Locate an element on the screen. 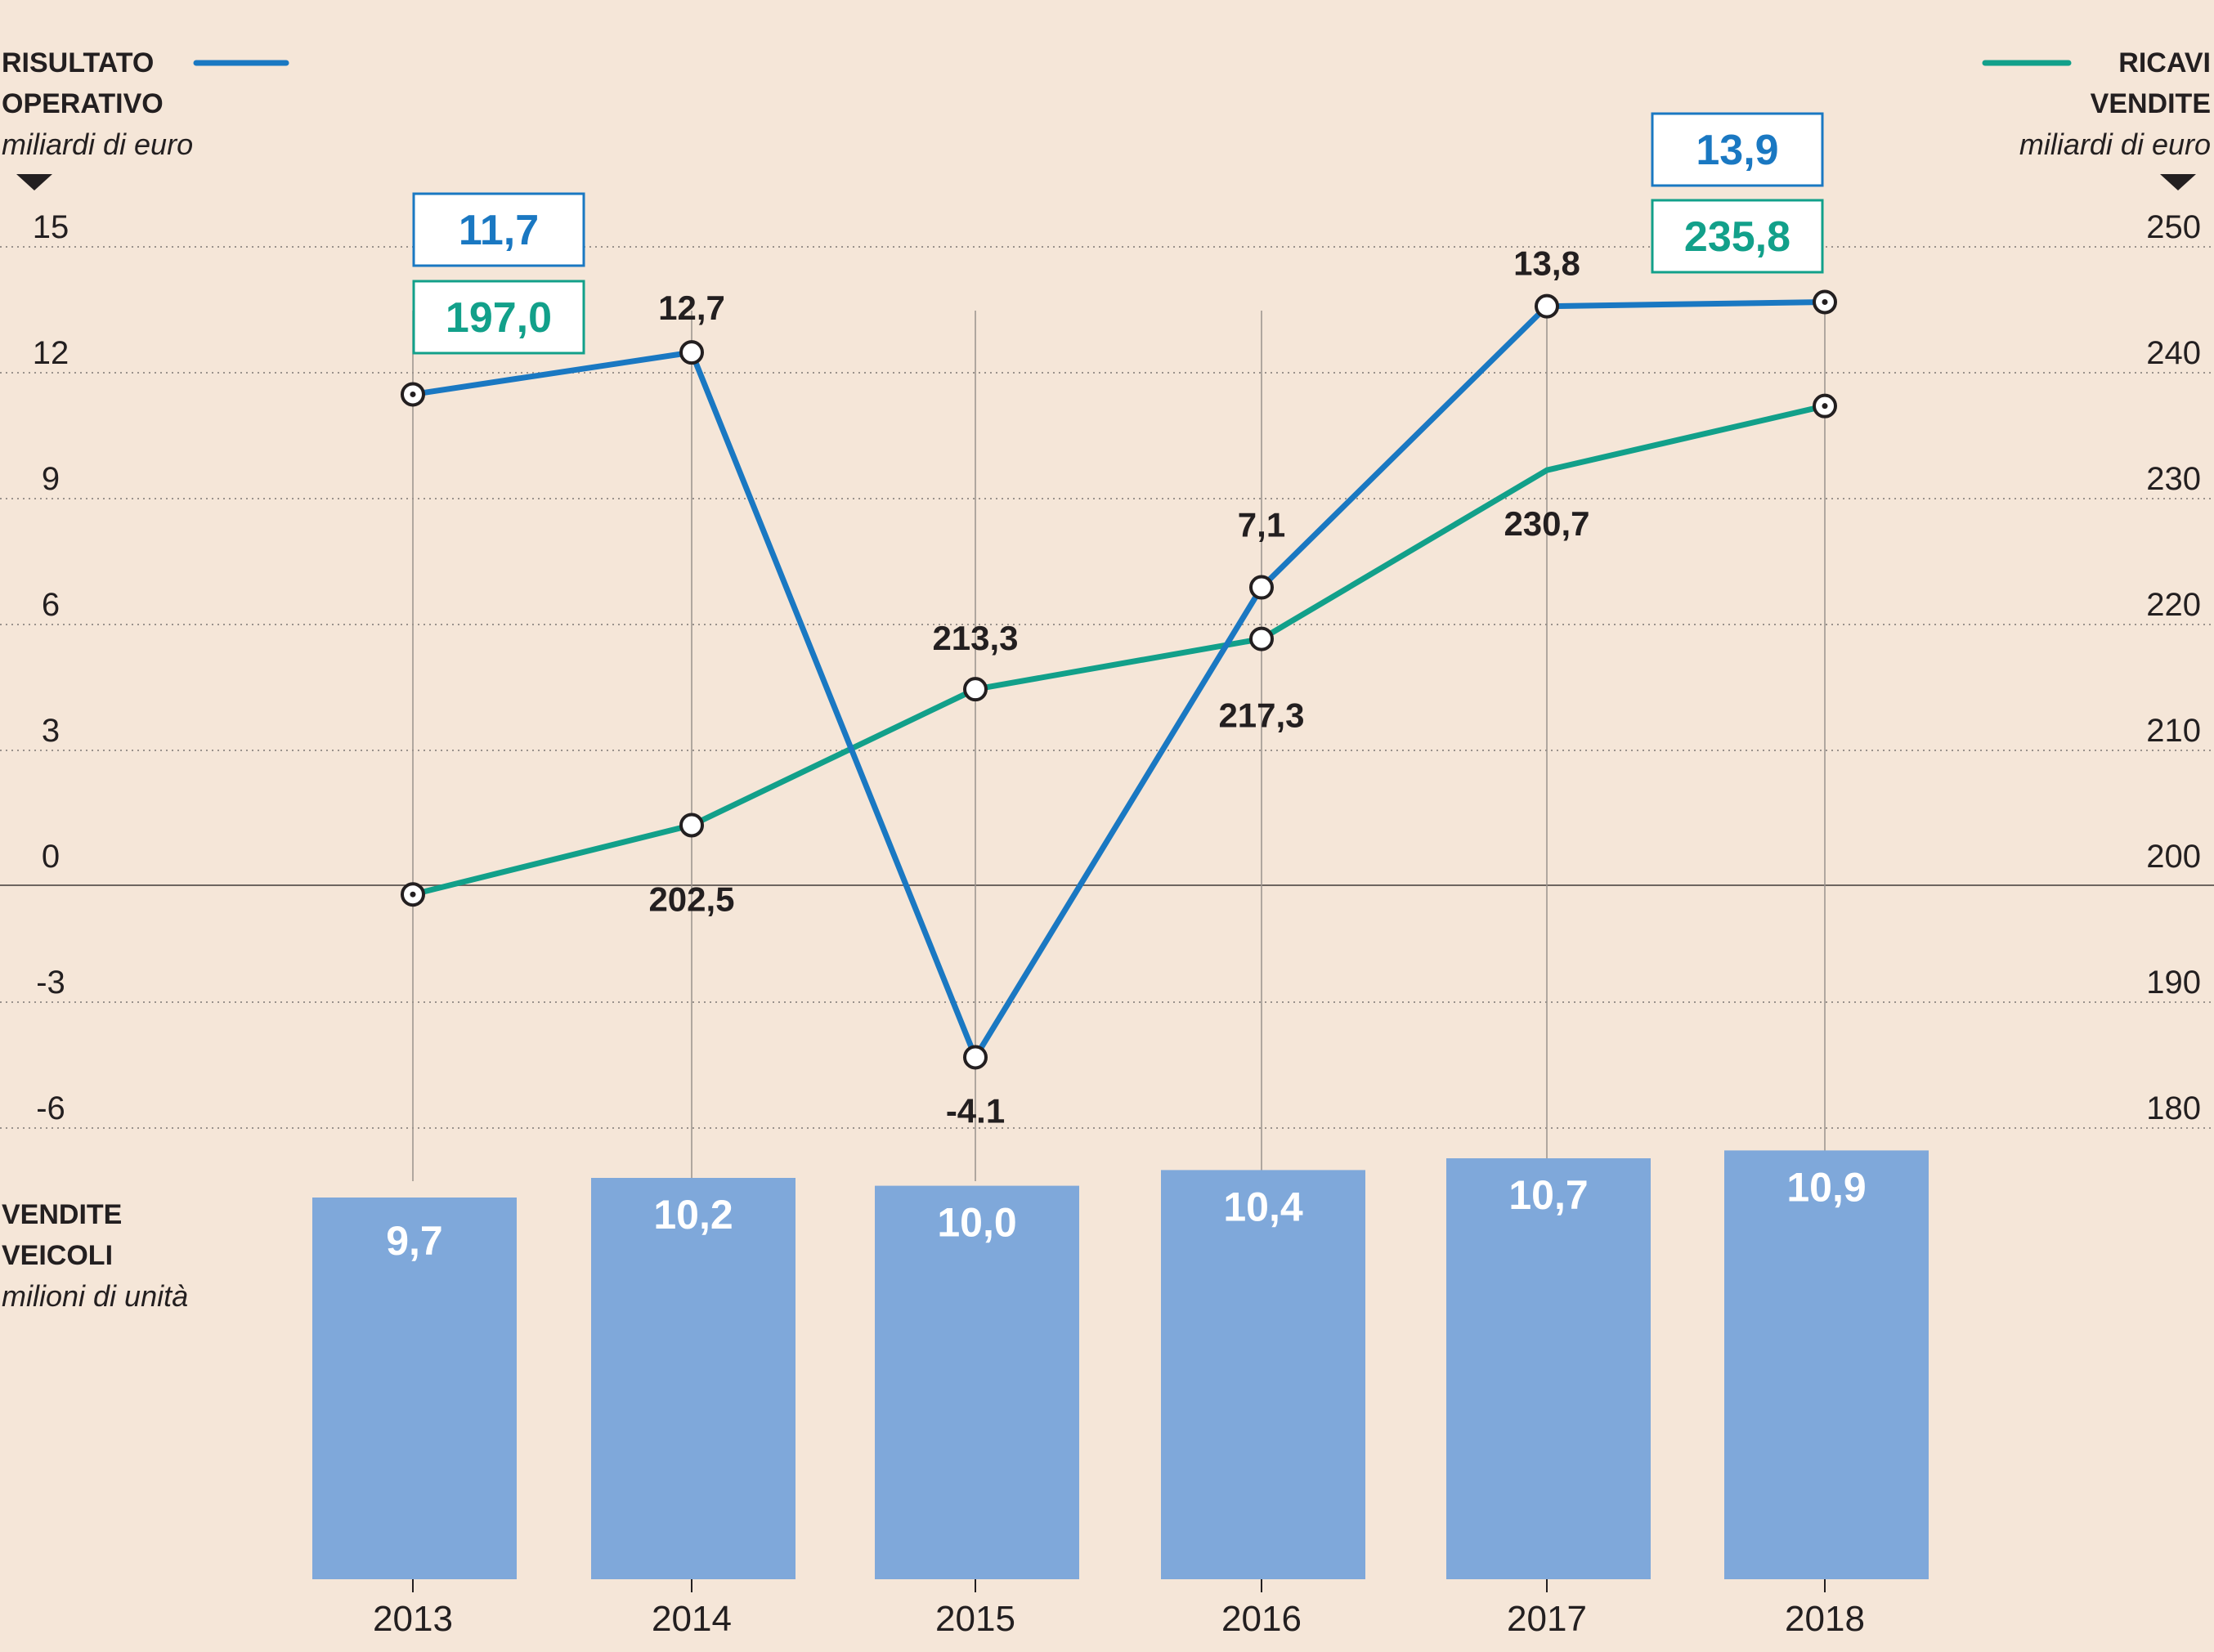  value-boxes: 11,7 197,0 13,9 235,8 is located at coordinates (1118, 233).